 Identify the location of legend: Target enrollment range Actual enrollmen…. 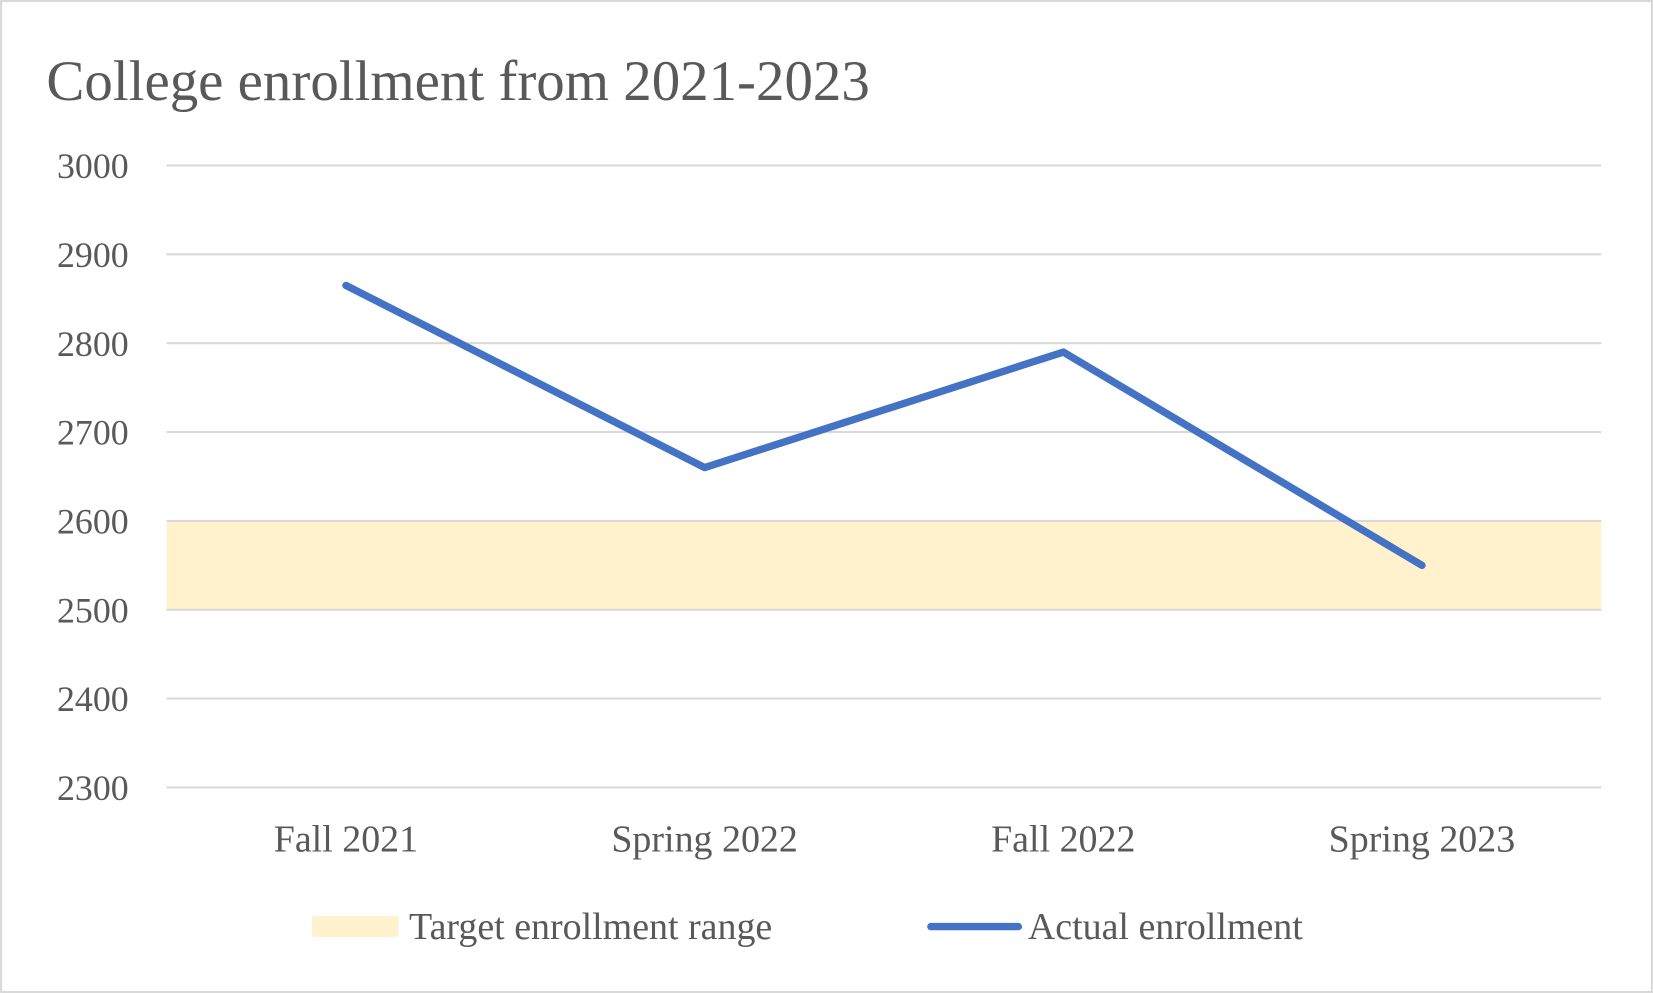
(807, 927).